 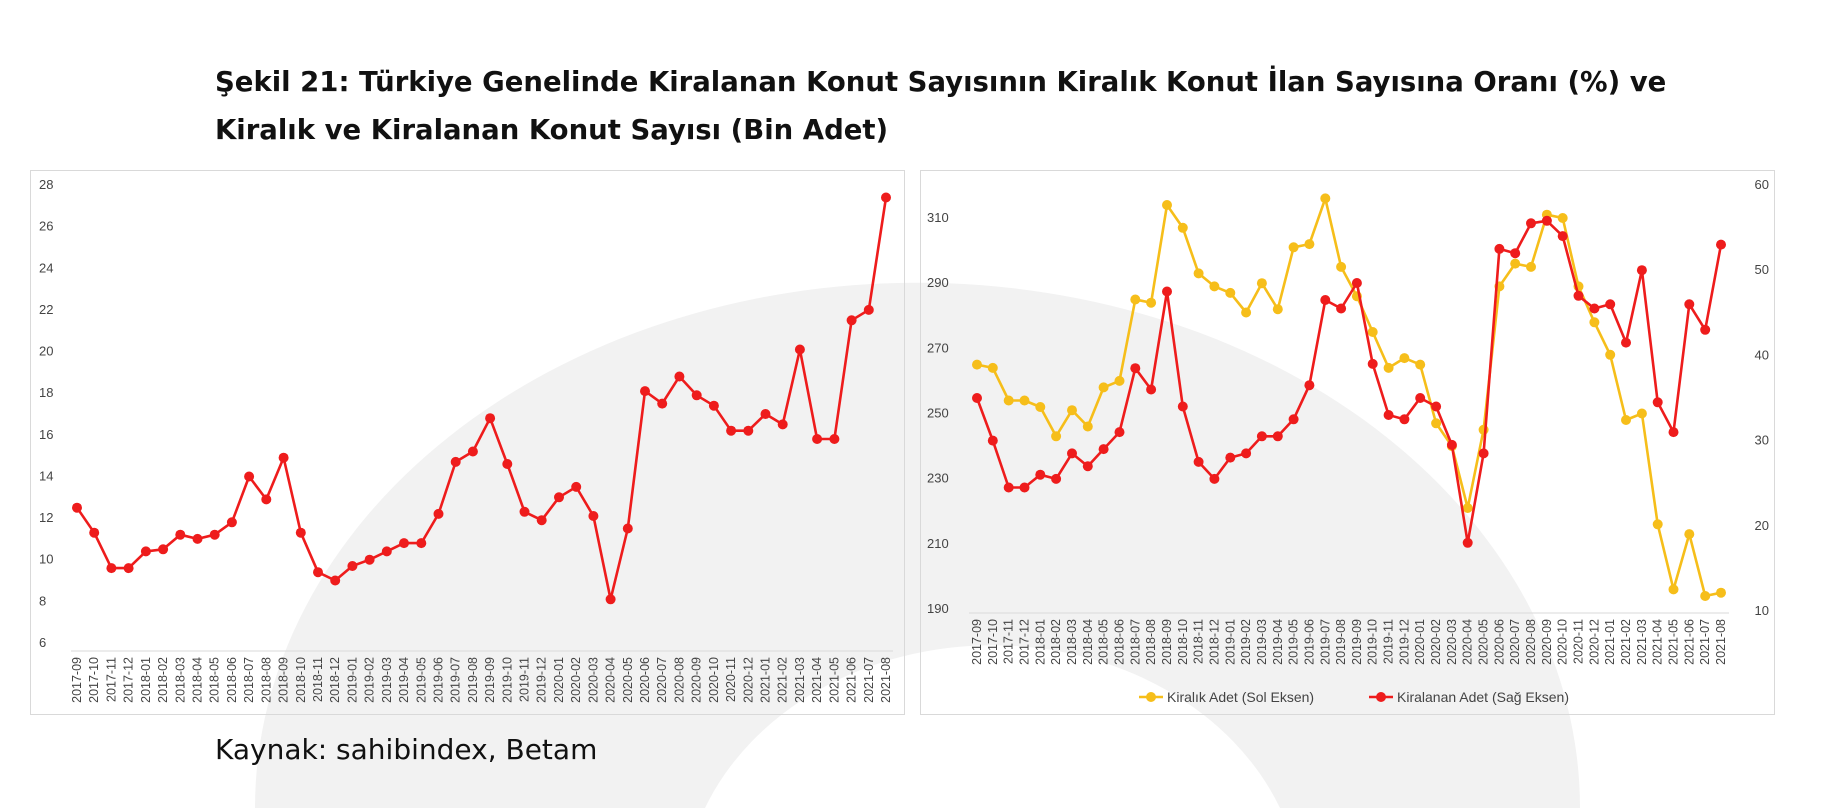 I want to click on x-tick-label: 2019-01, so click(x=352, y=680).